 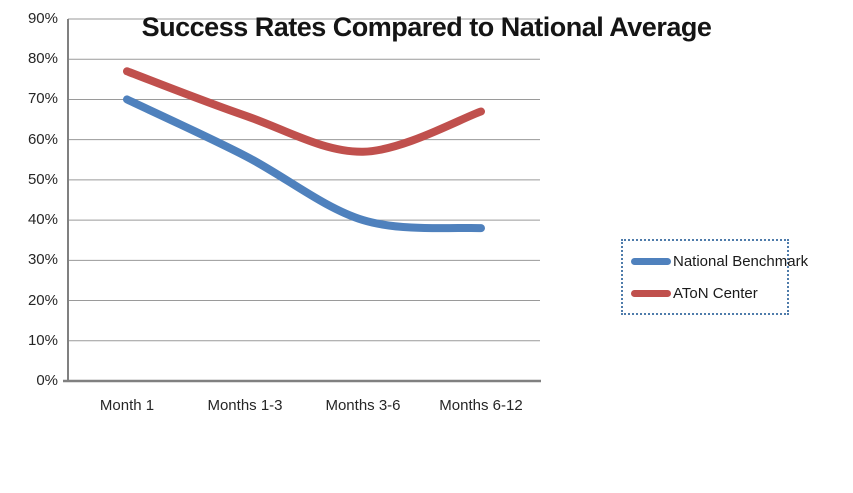 I want to click on x-axis-category-label: Months 3-6, so click(x=363, y=405).